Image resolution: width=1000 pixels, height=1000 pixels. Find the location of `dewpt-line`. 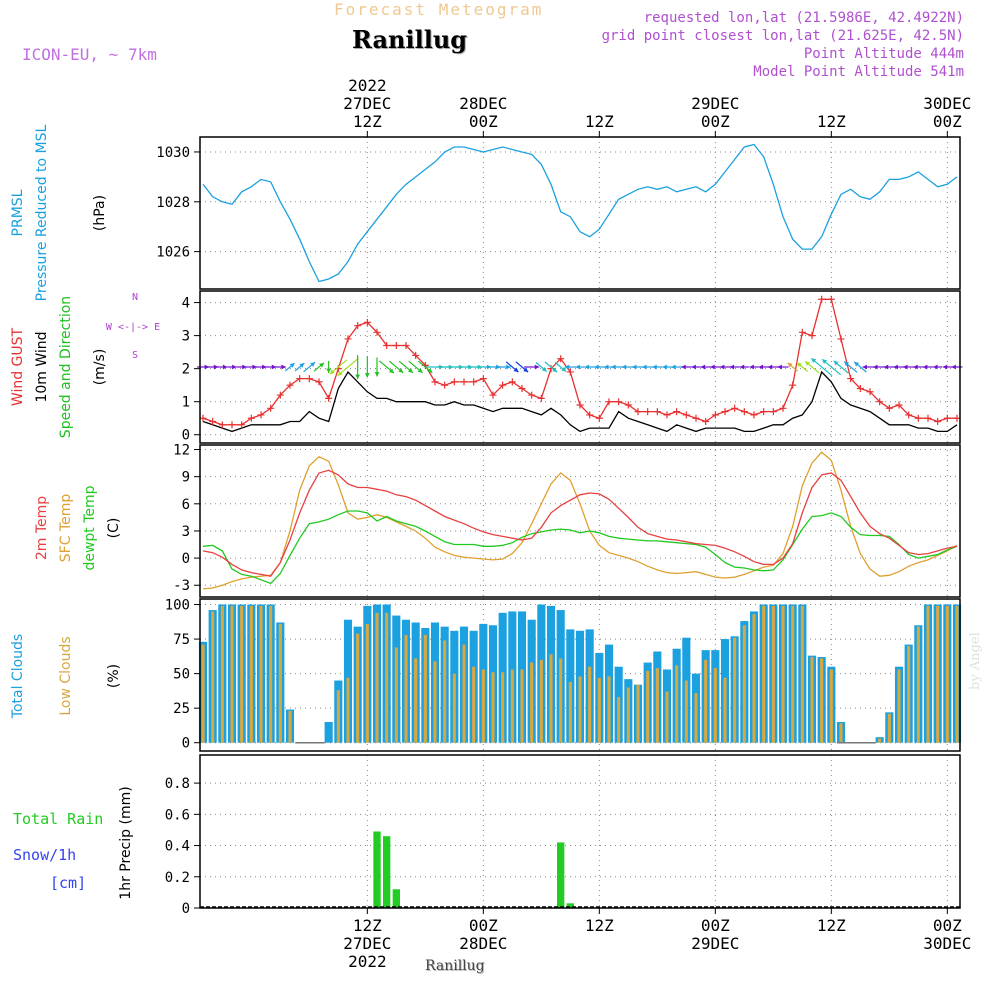

dewpt-line is located at coordinates (580, 547).